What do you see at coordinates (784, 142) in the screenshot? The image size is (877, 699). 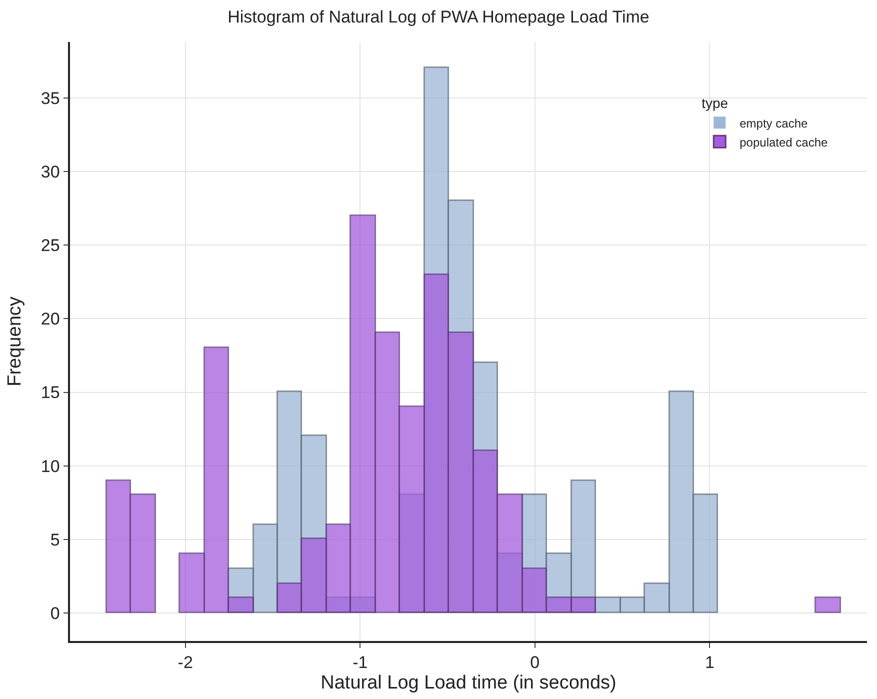 I see `legend-label: populated cache` at bounding box center [784, 142].